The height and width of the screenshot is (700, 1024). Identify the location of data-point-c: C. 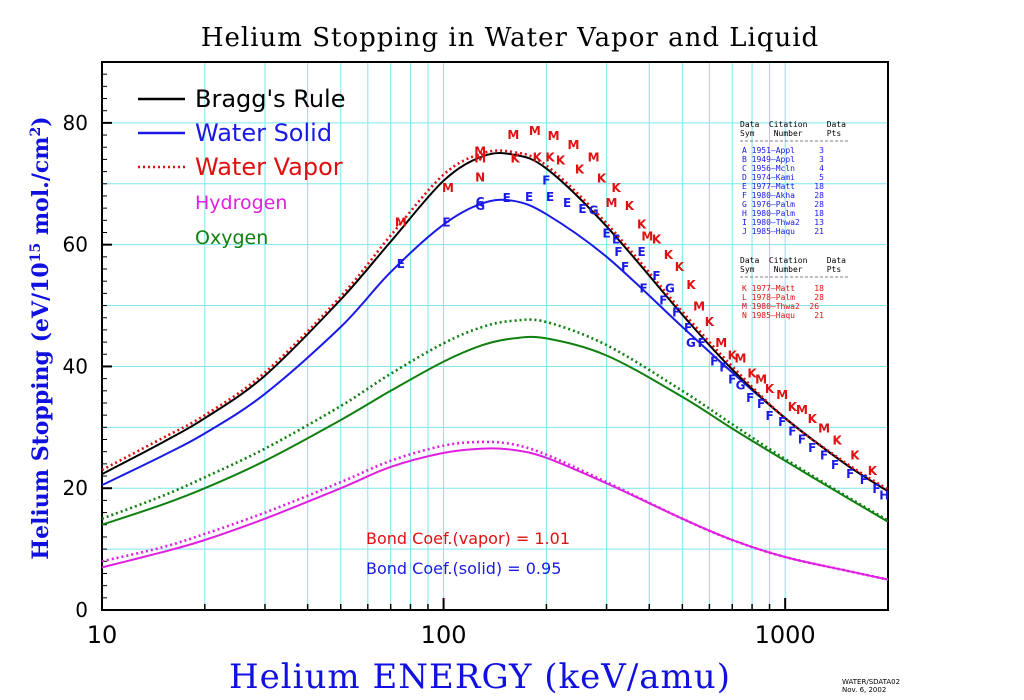
(480, 202).